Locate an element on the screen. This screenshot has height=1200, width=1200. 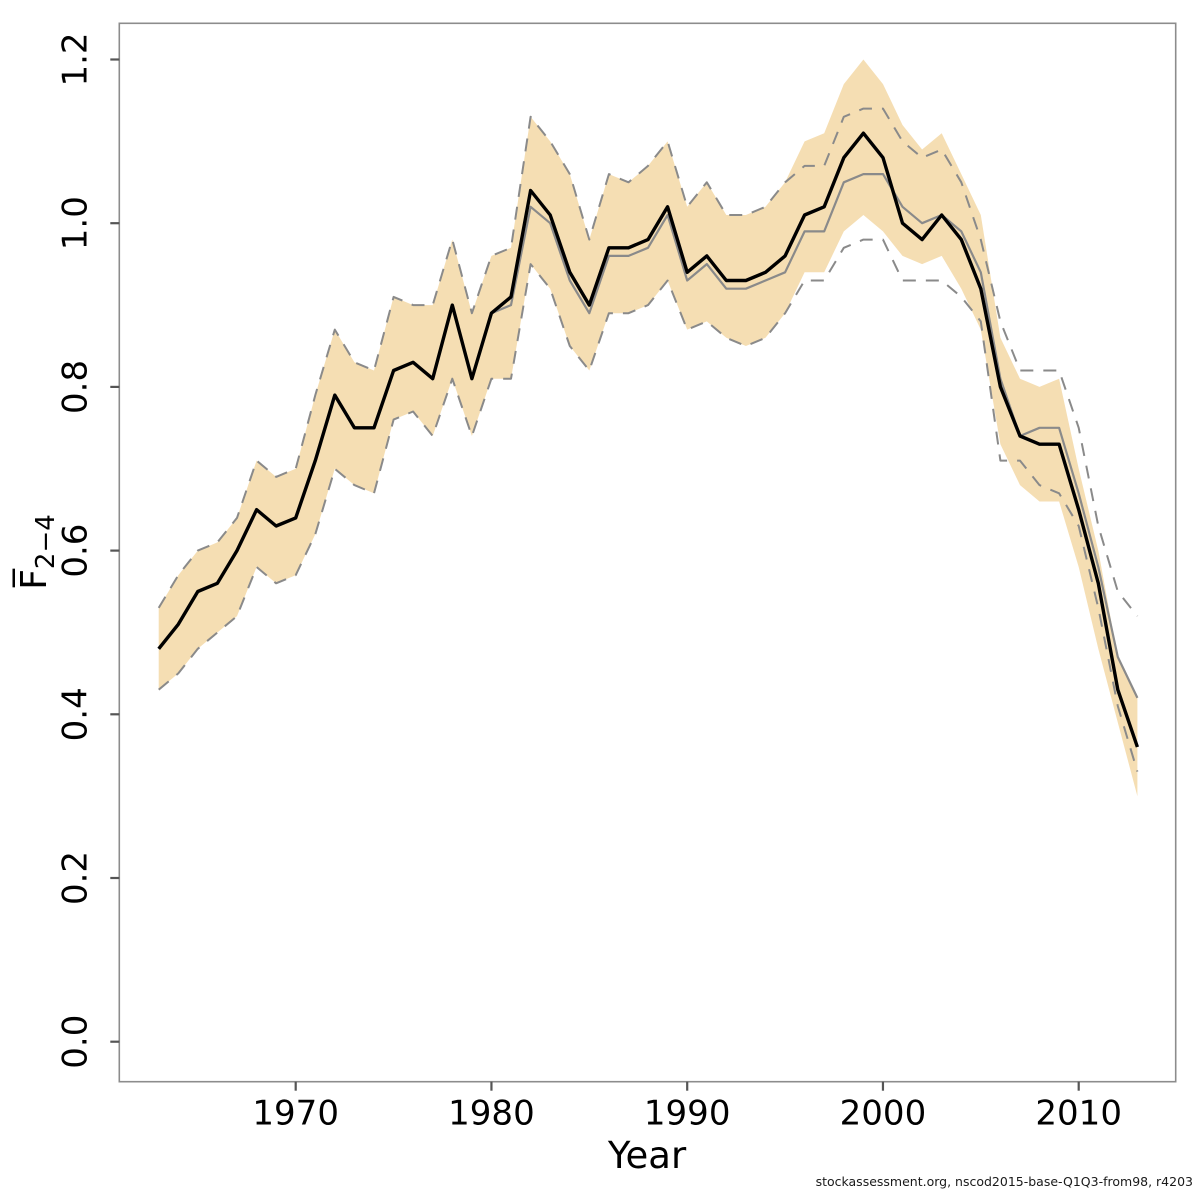
x-tick-label: 1970 is located at coordinates (295, 1114).